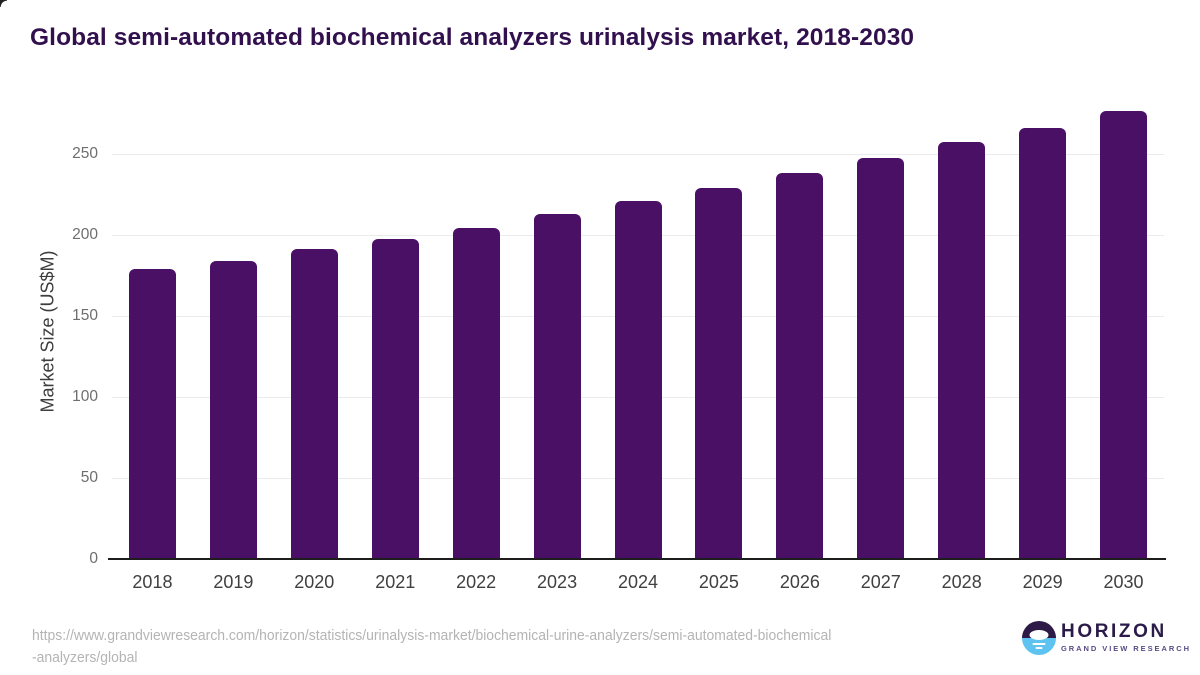  What do you see at coordinates (1042, 582) in the screenshot?
I see `x-tick-label: 2029` at bounding box center [1042, 582].